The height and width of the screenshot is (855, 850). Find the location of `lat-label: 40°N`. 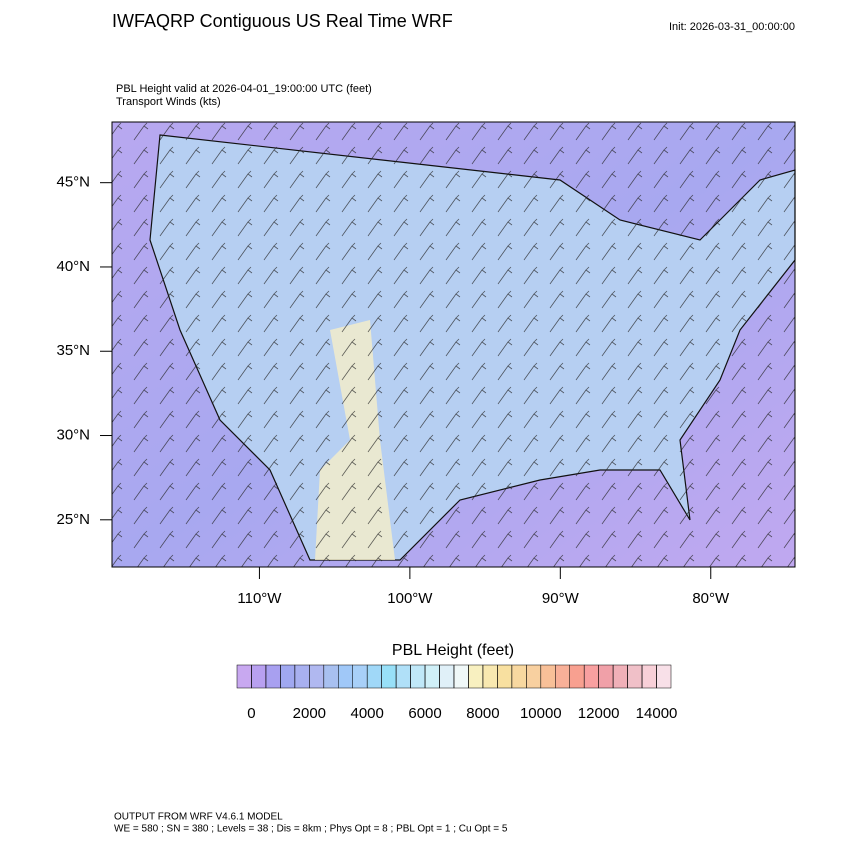

lat-label: 40°N is located at coordinates (73, 266).